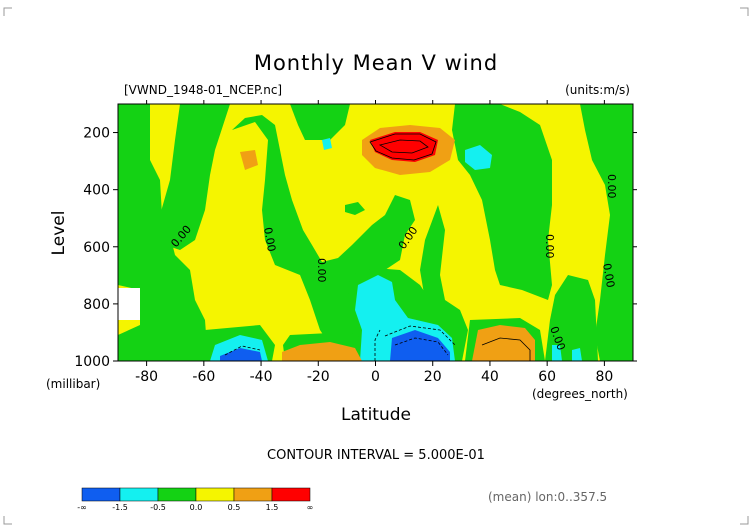 The image size is (752, 532). I want to click on color-key-label: 1.5, so click(272, 507).